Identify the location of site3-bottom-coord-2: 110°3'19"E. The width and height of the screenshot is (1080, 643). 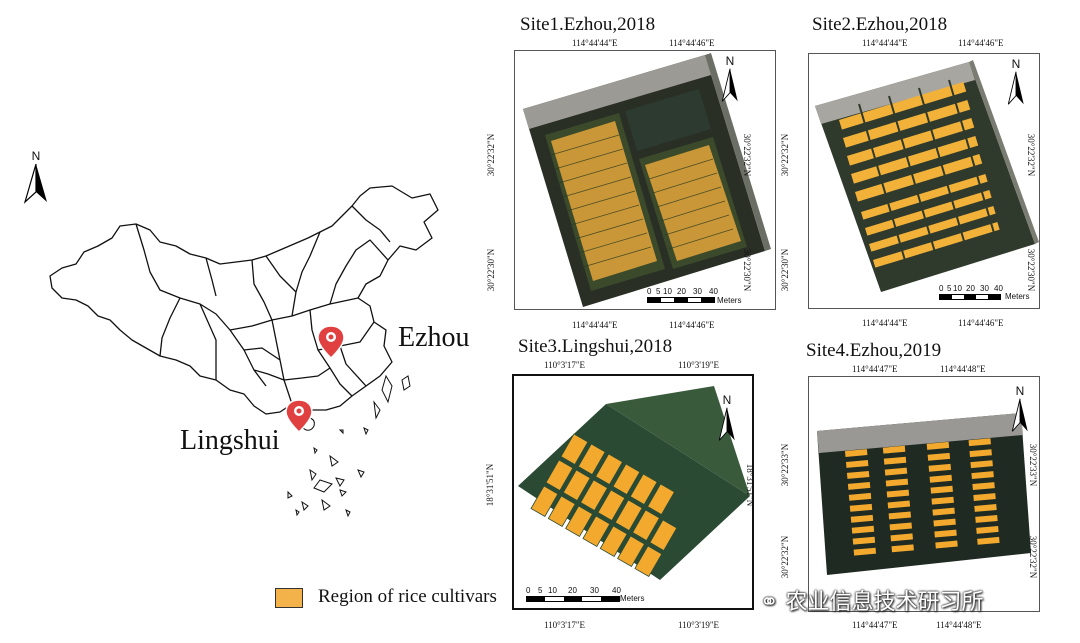
(699, 625).